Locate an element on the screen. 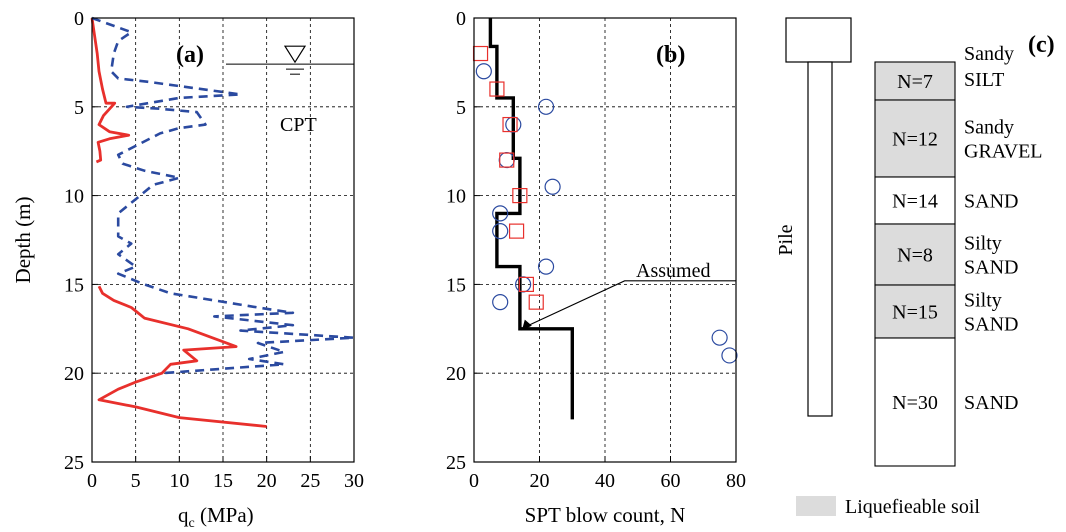  cpt-annotation: CPT is located at coordinates (298, 125).